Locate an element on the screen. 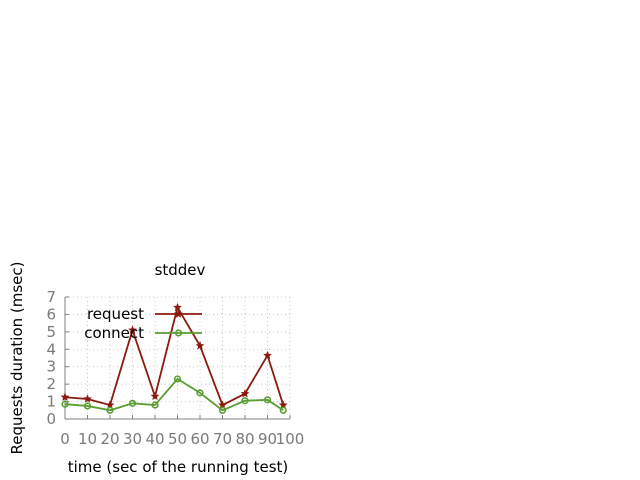  grid is located at coordinates (177, 358).